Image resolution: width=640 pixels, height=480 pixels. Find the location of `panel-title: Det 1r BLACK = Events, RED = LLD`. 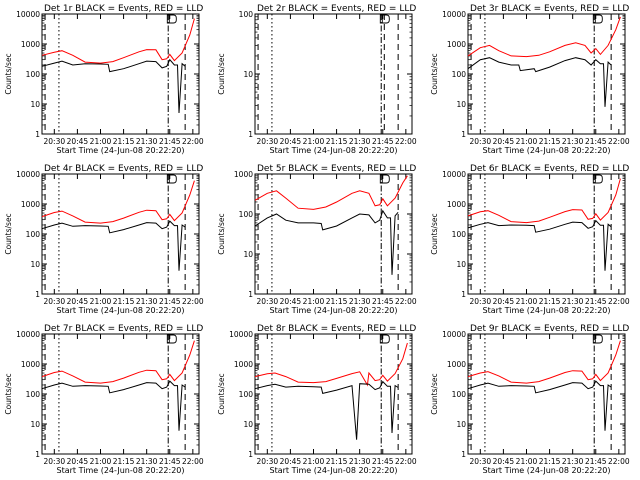

panel-title: Det 1r BLACK = Events, RED = LLD is located at coordinates (123, 9).